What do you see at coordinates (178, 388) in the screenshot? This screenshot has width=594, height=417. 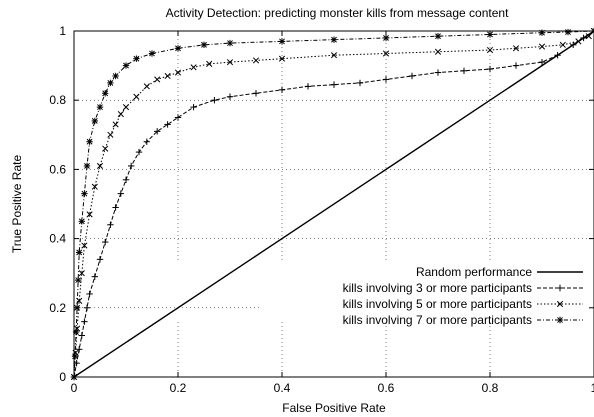 I see `x-tick-label: 0.2` at bounding box center [178, 388].